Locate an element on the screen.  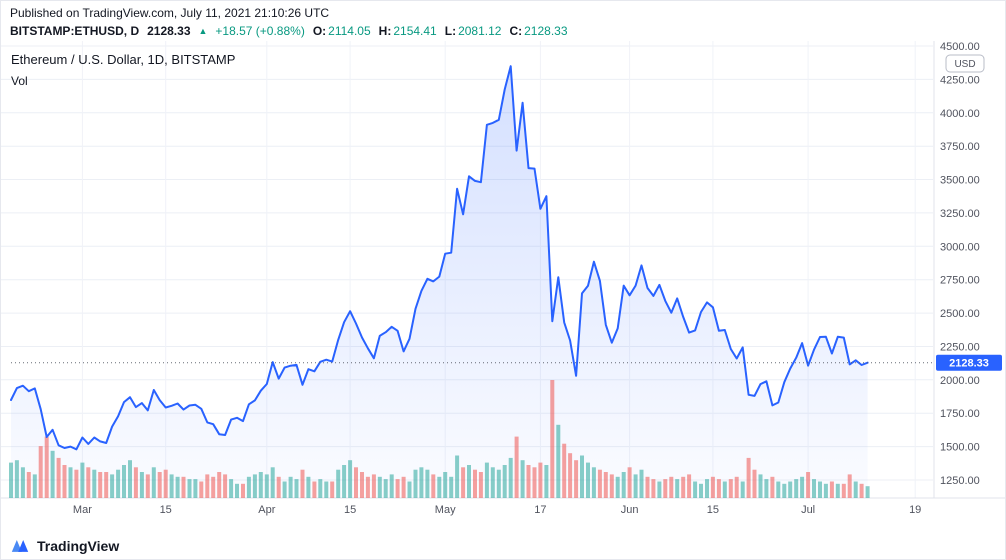
tradingview-brand-link: TradingView is located at coordinates (78, 545).